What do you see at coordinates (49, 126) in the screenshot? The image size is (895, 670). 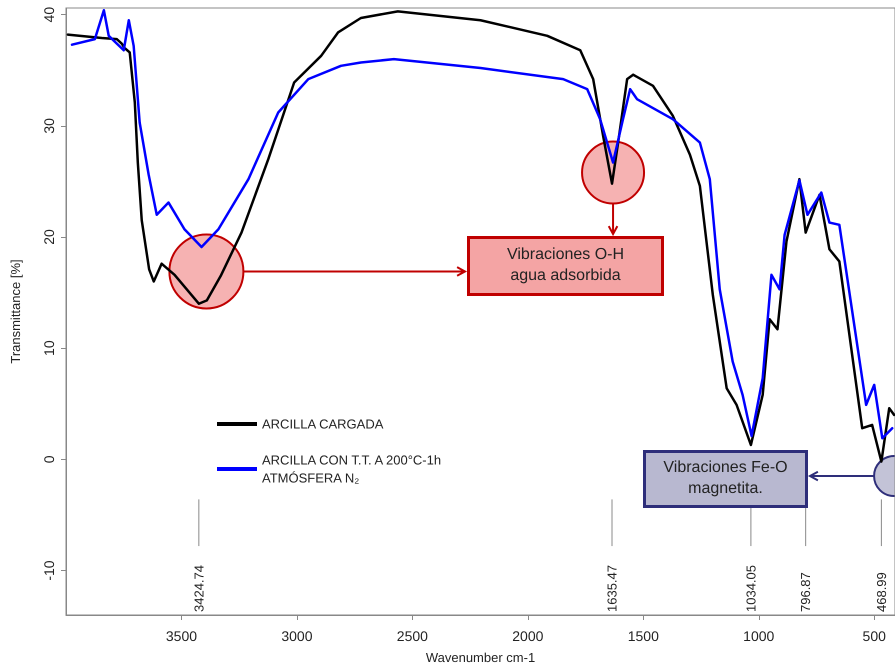 I see `y-tick-label: 30` at bounding box center [49, 126].